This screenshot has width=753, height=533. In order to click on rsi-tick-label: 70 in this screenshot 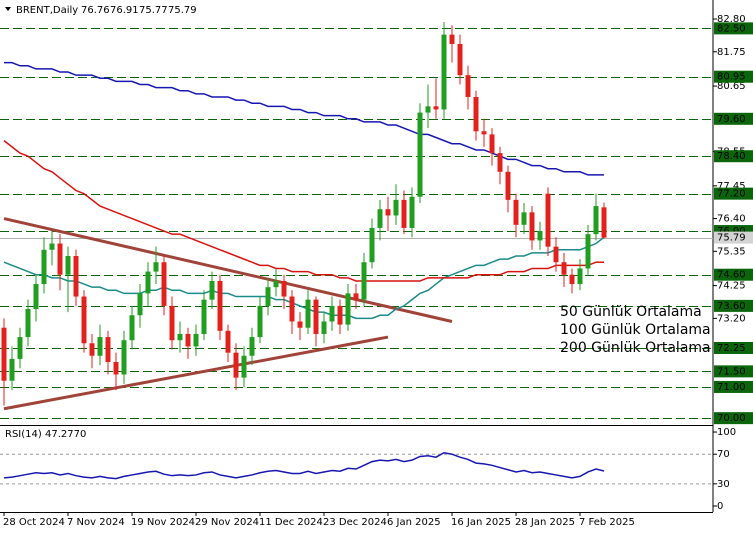, I will do `click(723, 454)`.